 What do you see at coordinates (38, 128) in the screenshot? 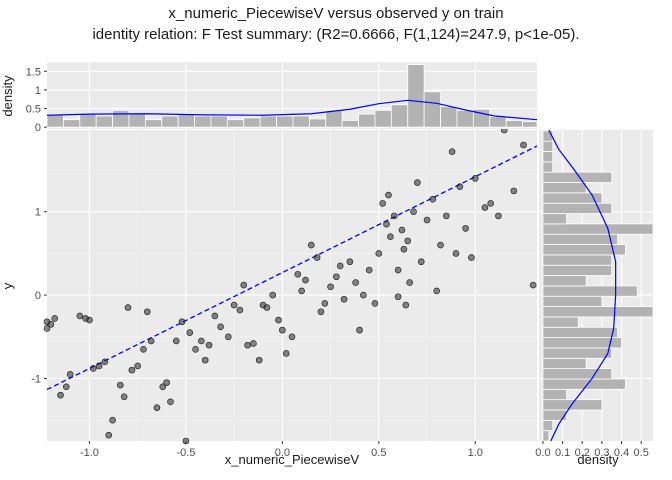
I see `top-y-tick-label: 0` at bounding box center [38, 128].